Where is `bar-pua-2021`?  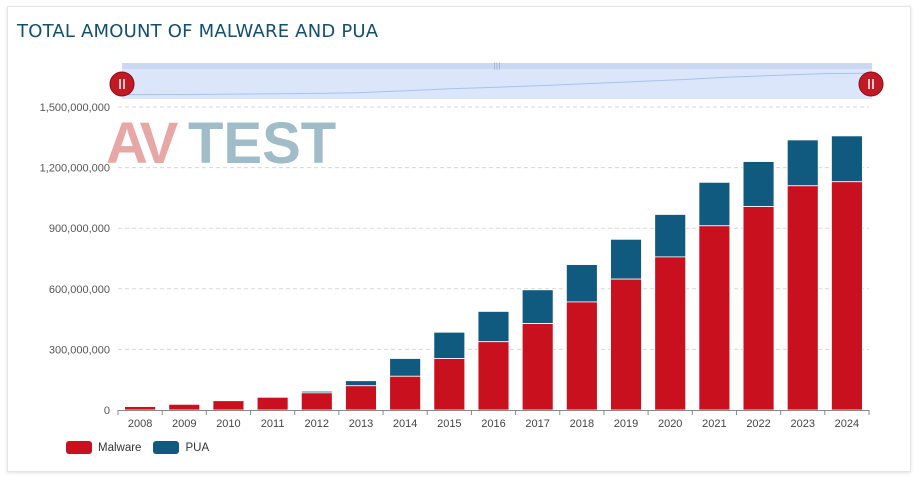
bar-pua-2021 is located at coordinates (714, 204).